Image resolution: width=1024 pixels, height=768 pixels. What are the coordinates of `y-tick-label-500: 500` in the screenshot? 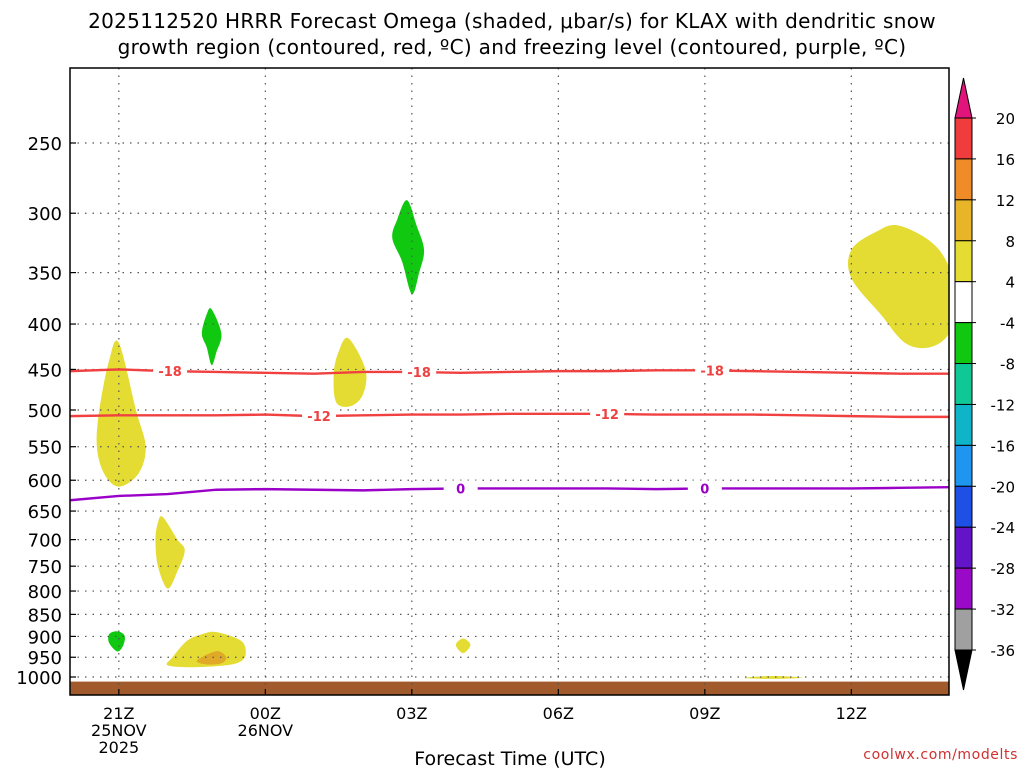 It's located at (45, 411).